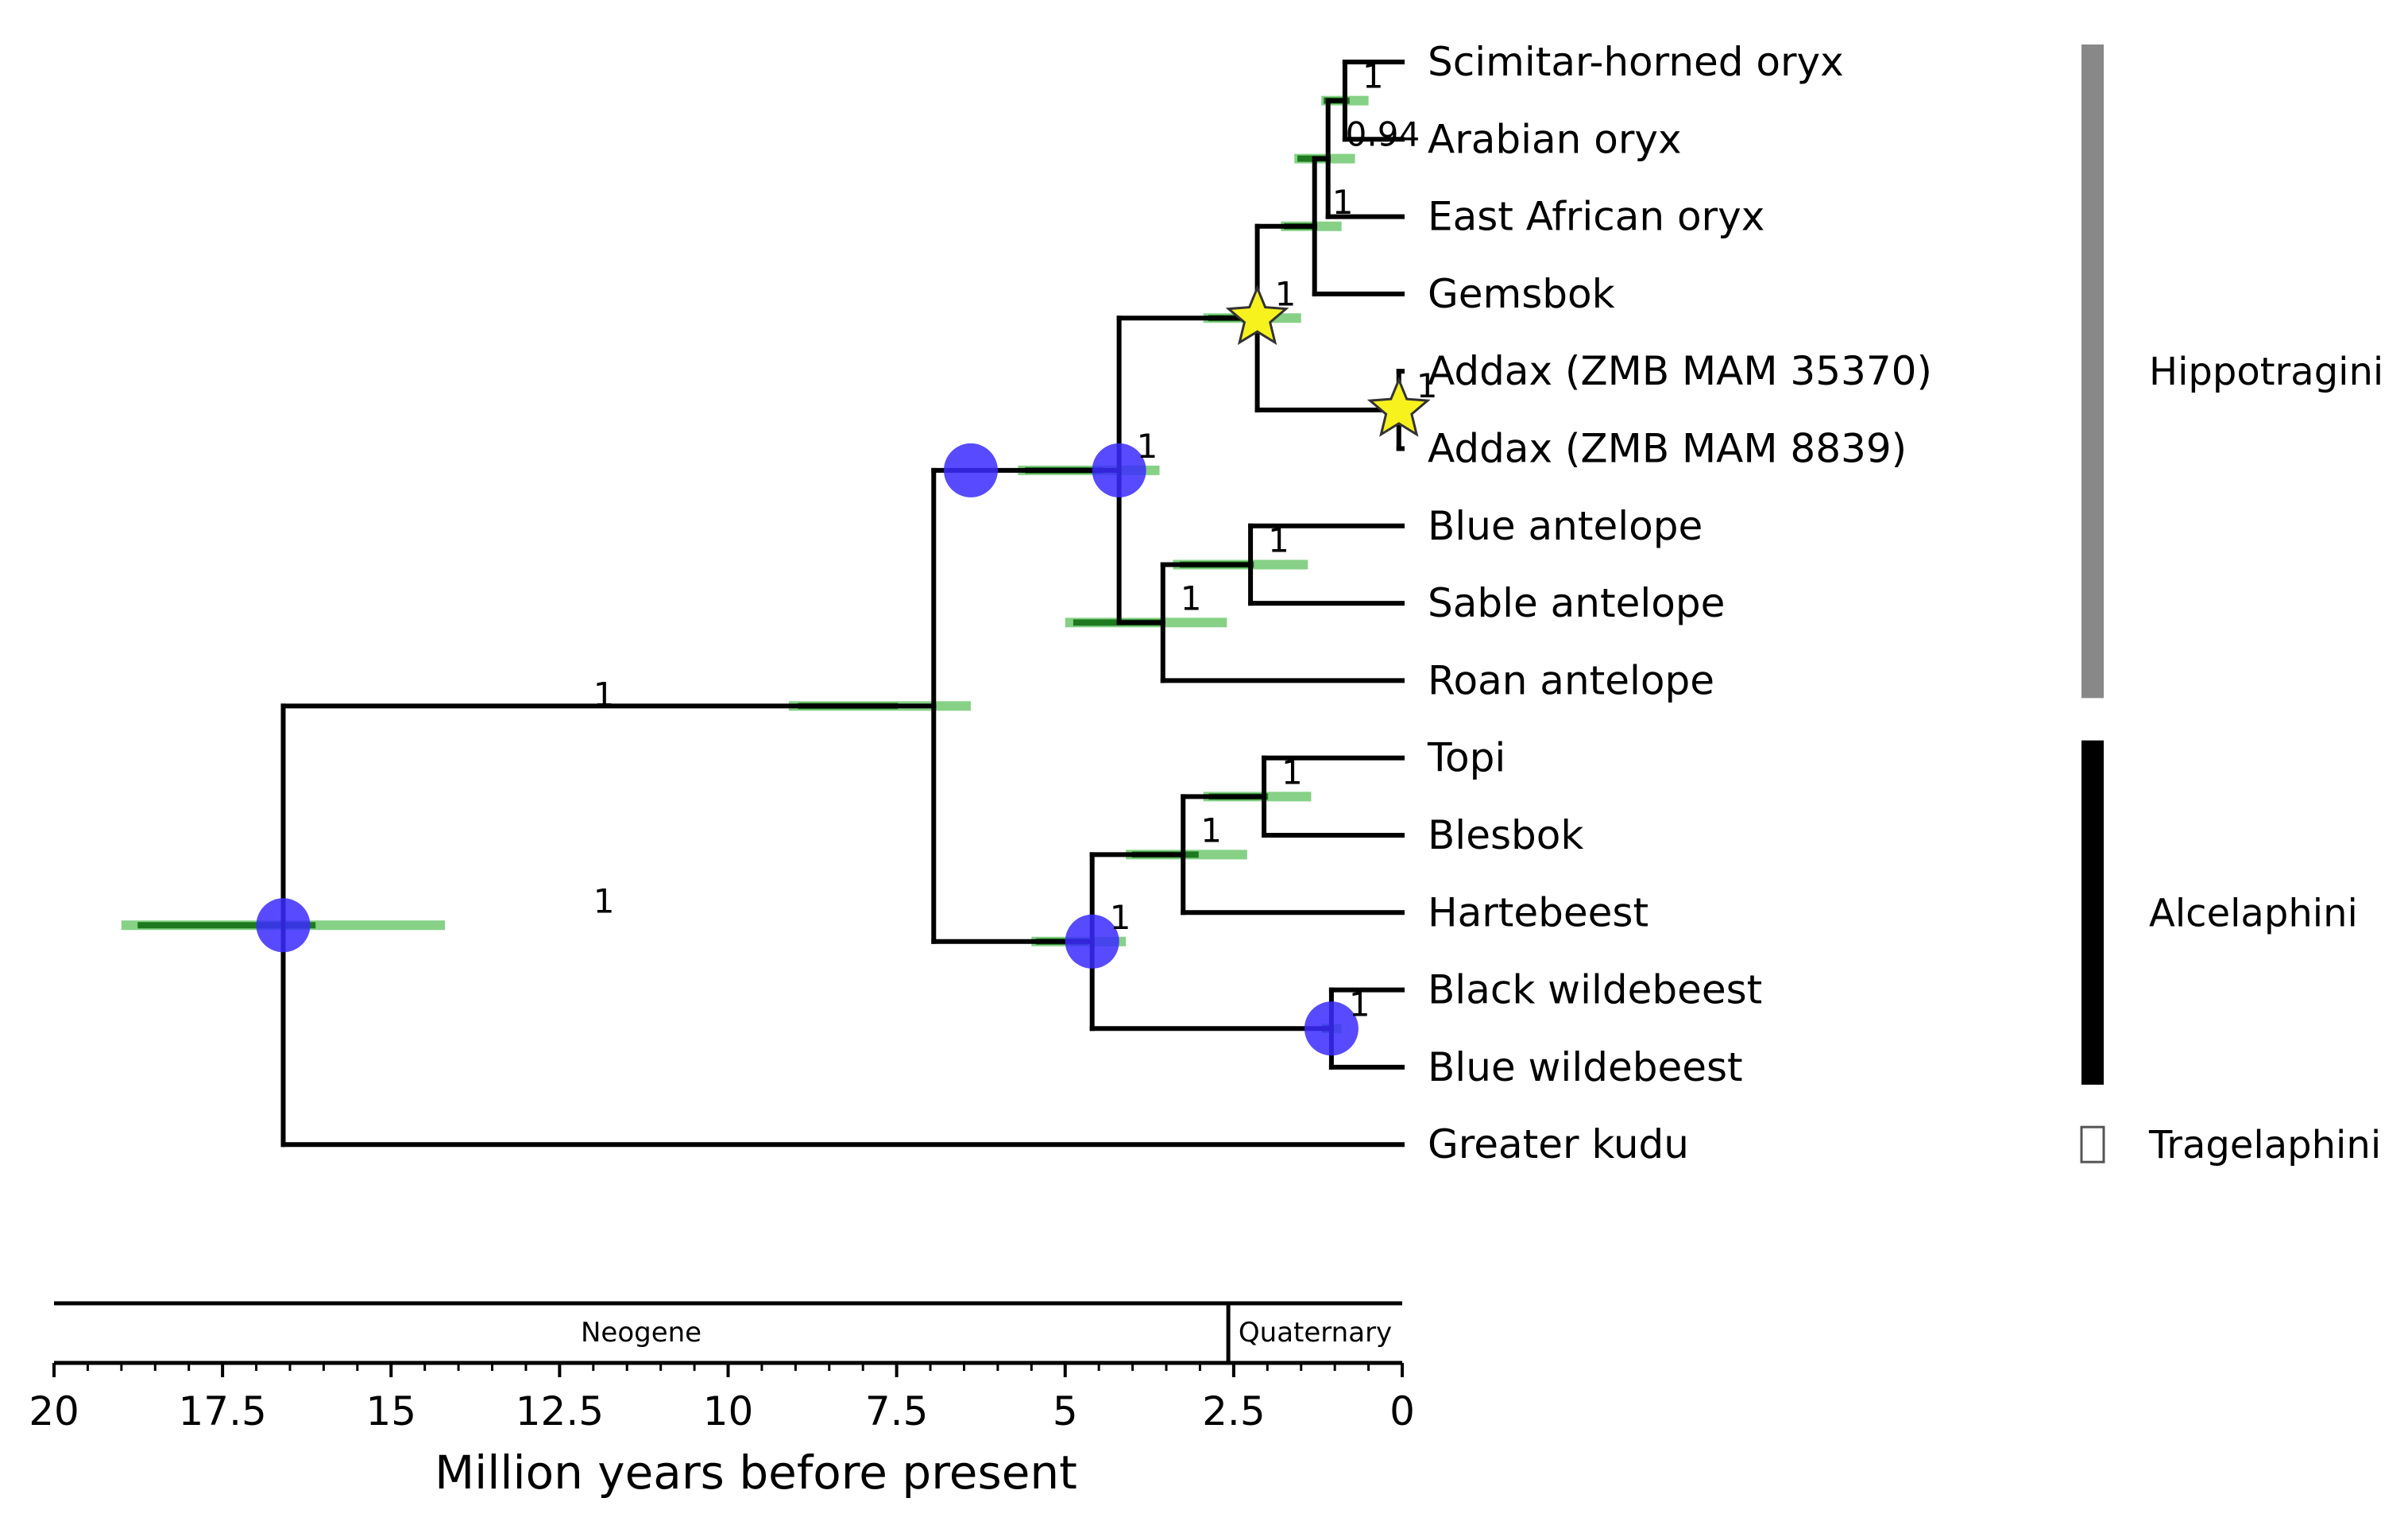 The image size is (2408, 1529). I want to click on tip-label-addax-zmb-mam-35370: Addax (ZMB MAM 35370), so click(1680, 371).